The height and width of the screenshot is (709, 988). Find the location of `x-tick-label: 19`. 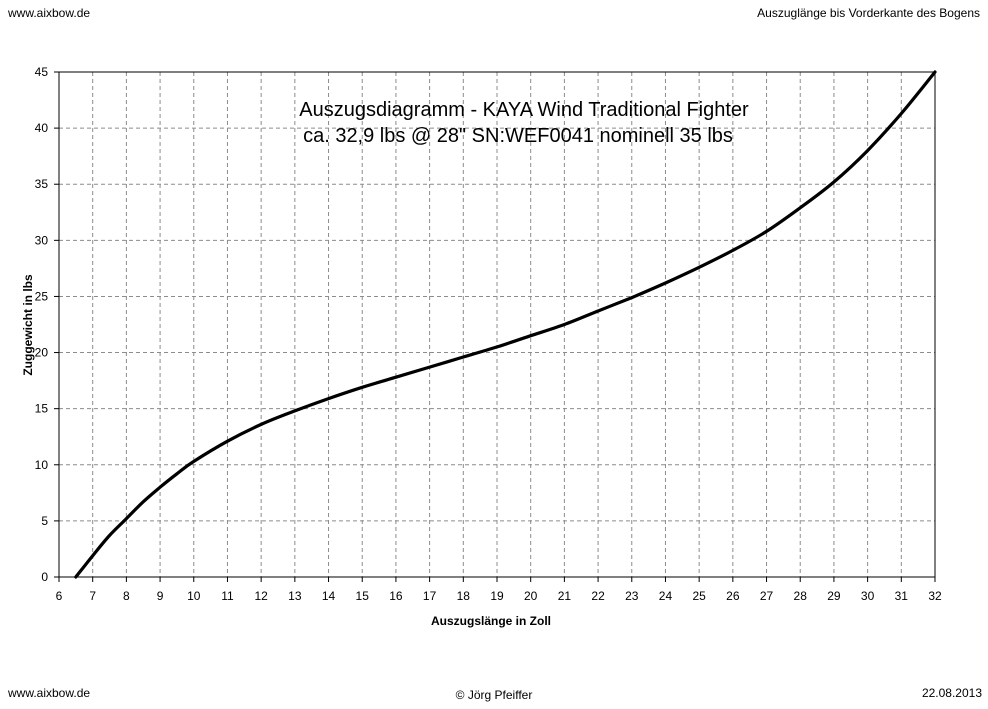

x-tick-label: 19 is located at coordinates (497, 596).